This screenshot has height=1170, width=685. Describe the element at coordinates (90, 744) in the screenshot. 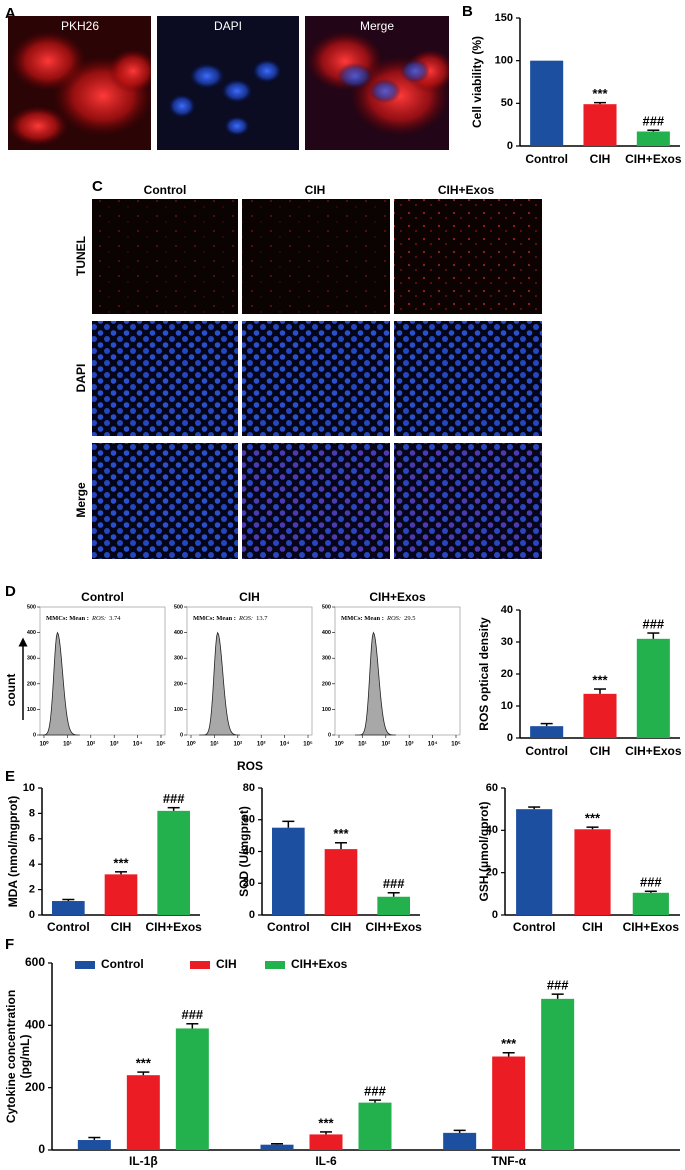

I see `x-tick-label: 10²` at that location.